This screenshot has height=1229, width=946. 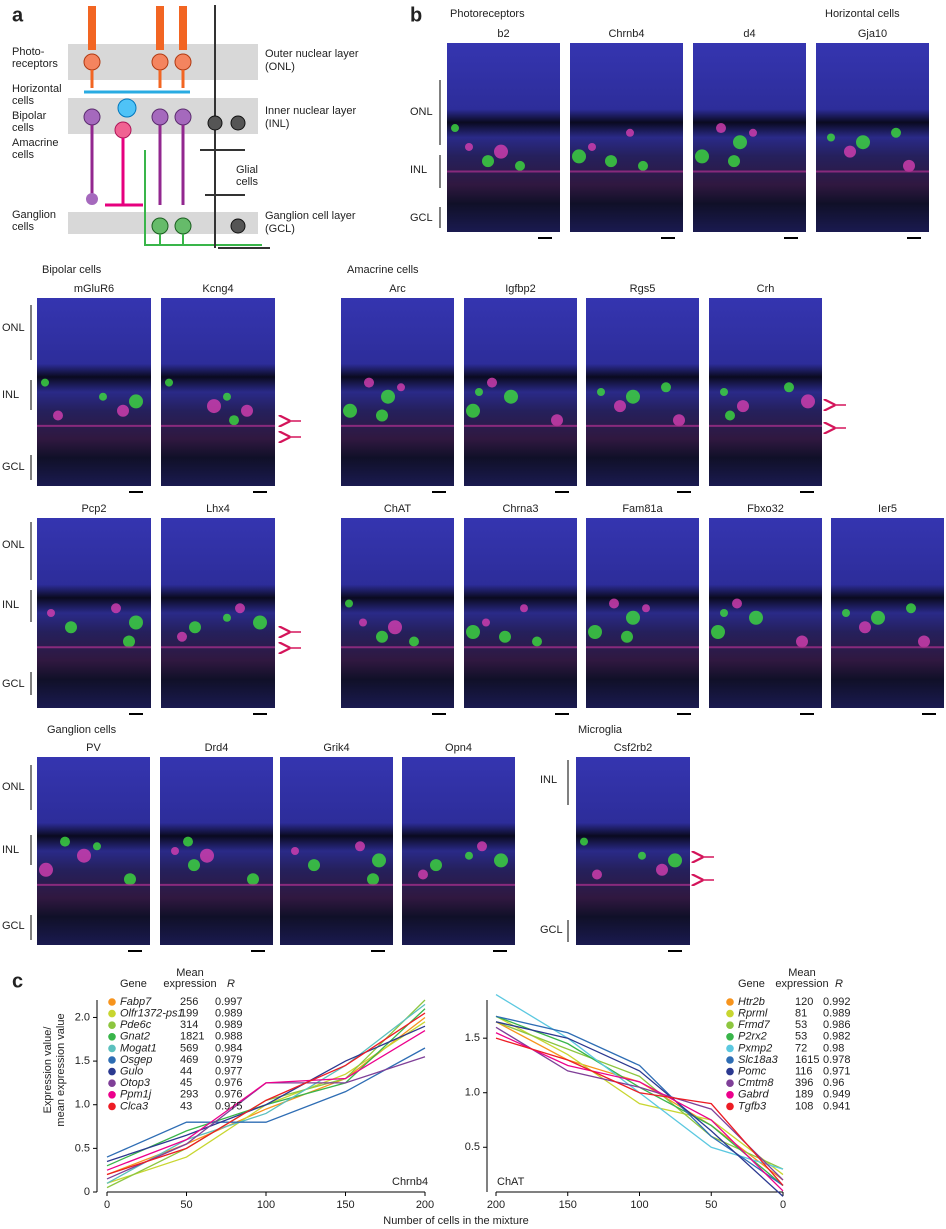 What do you see at coordinates (186, 1072) in the screenshot?
I see `legend-mean: 44` at bounding box center [186, 1072].